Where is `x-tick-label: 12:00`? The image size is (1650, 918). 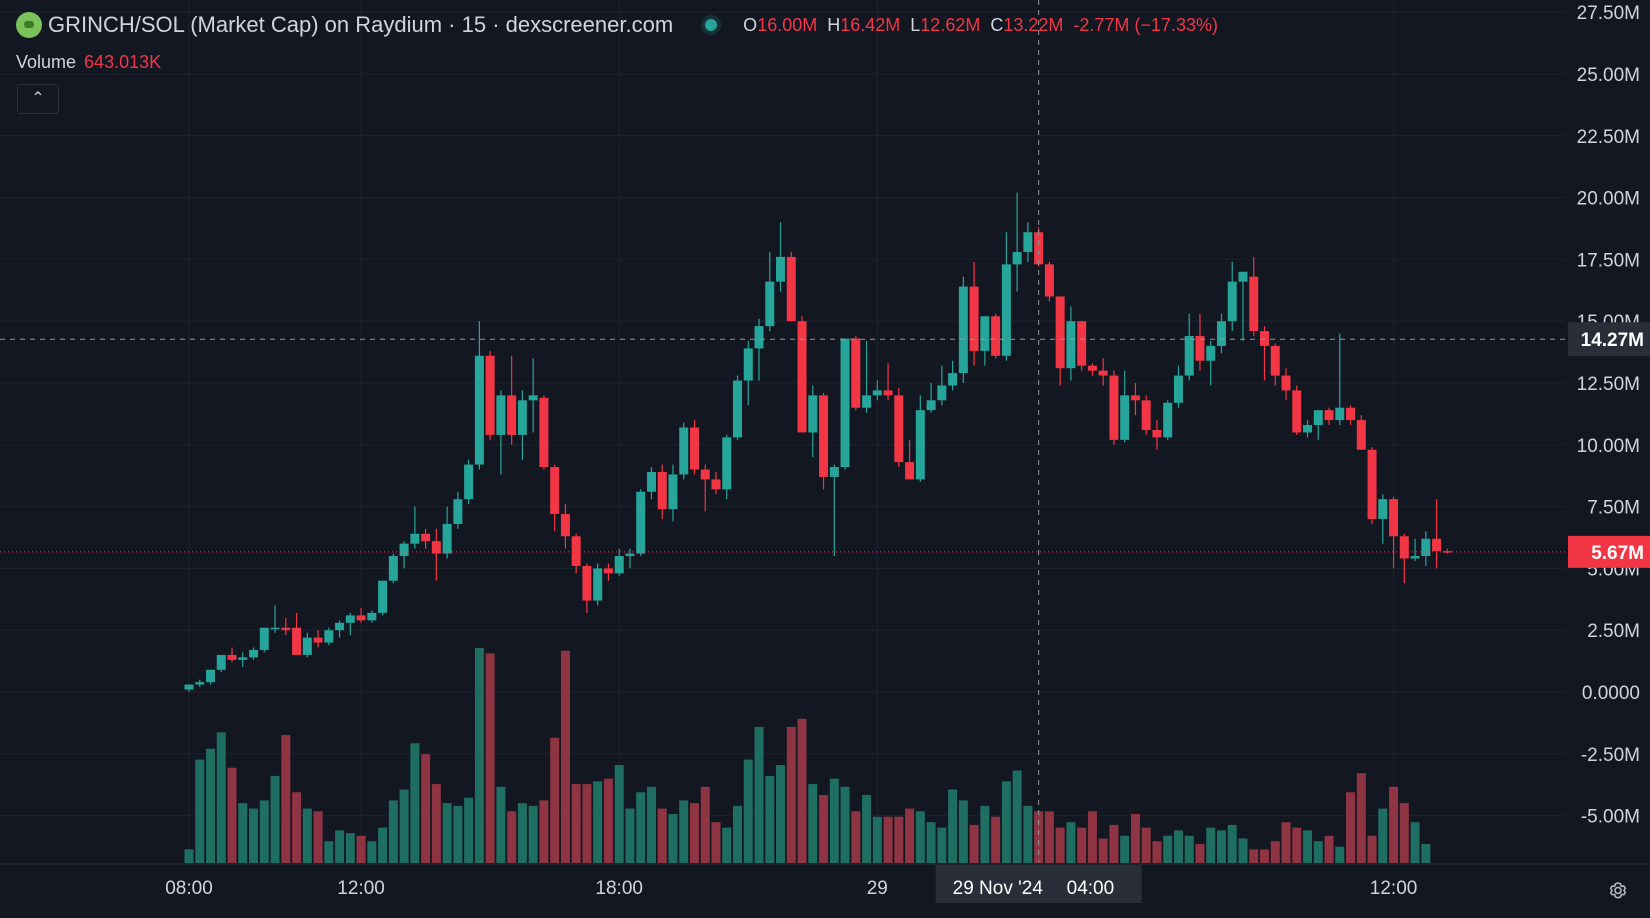 x-tick-label: 12:00 is located at coordinates (1394, 888).